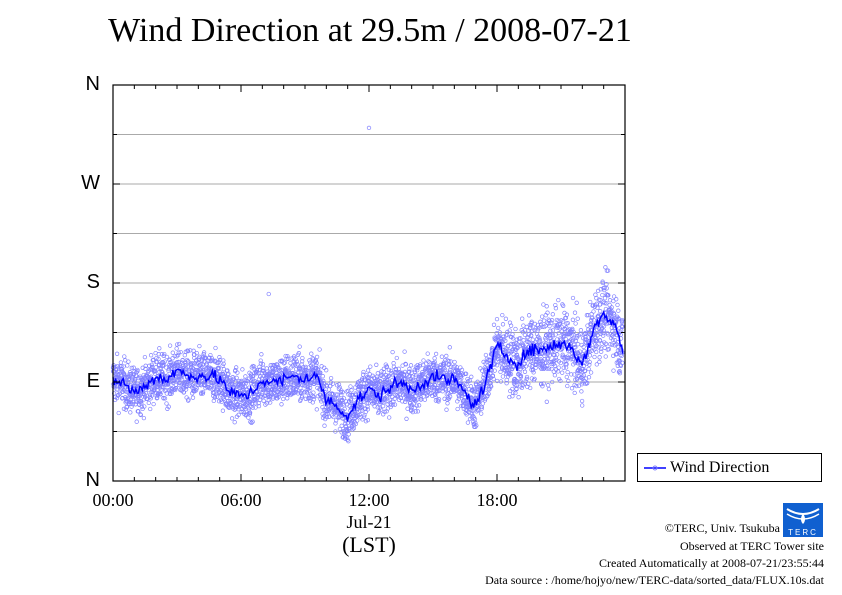 This screenshot has height=595, width=842. I want to click on svg-text: TERC, so click(803, 532).